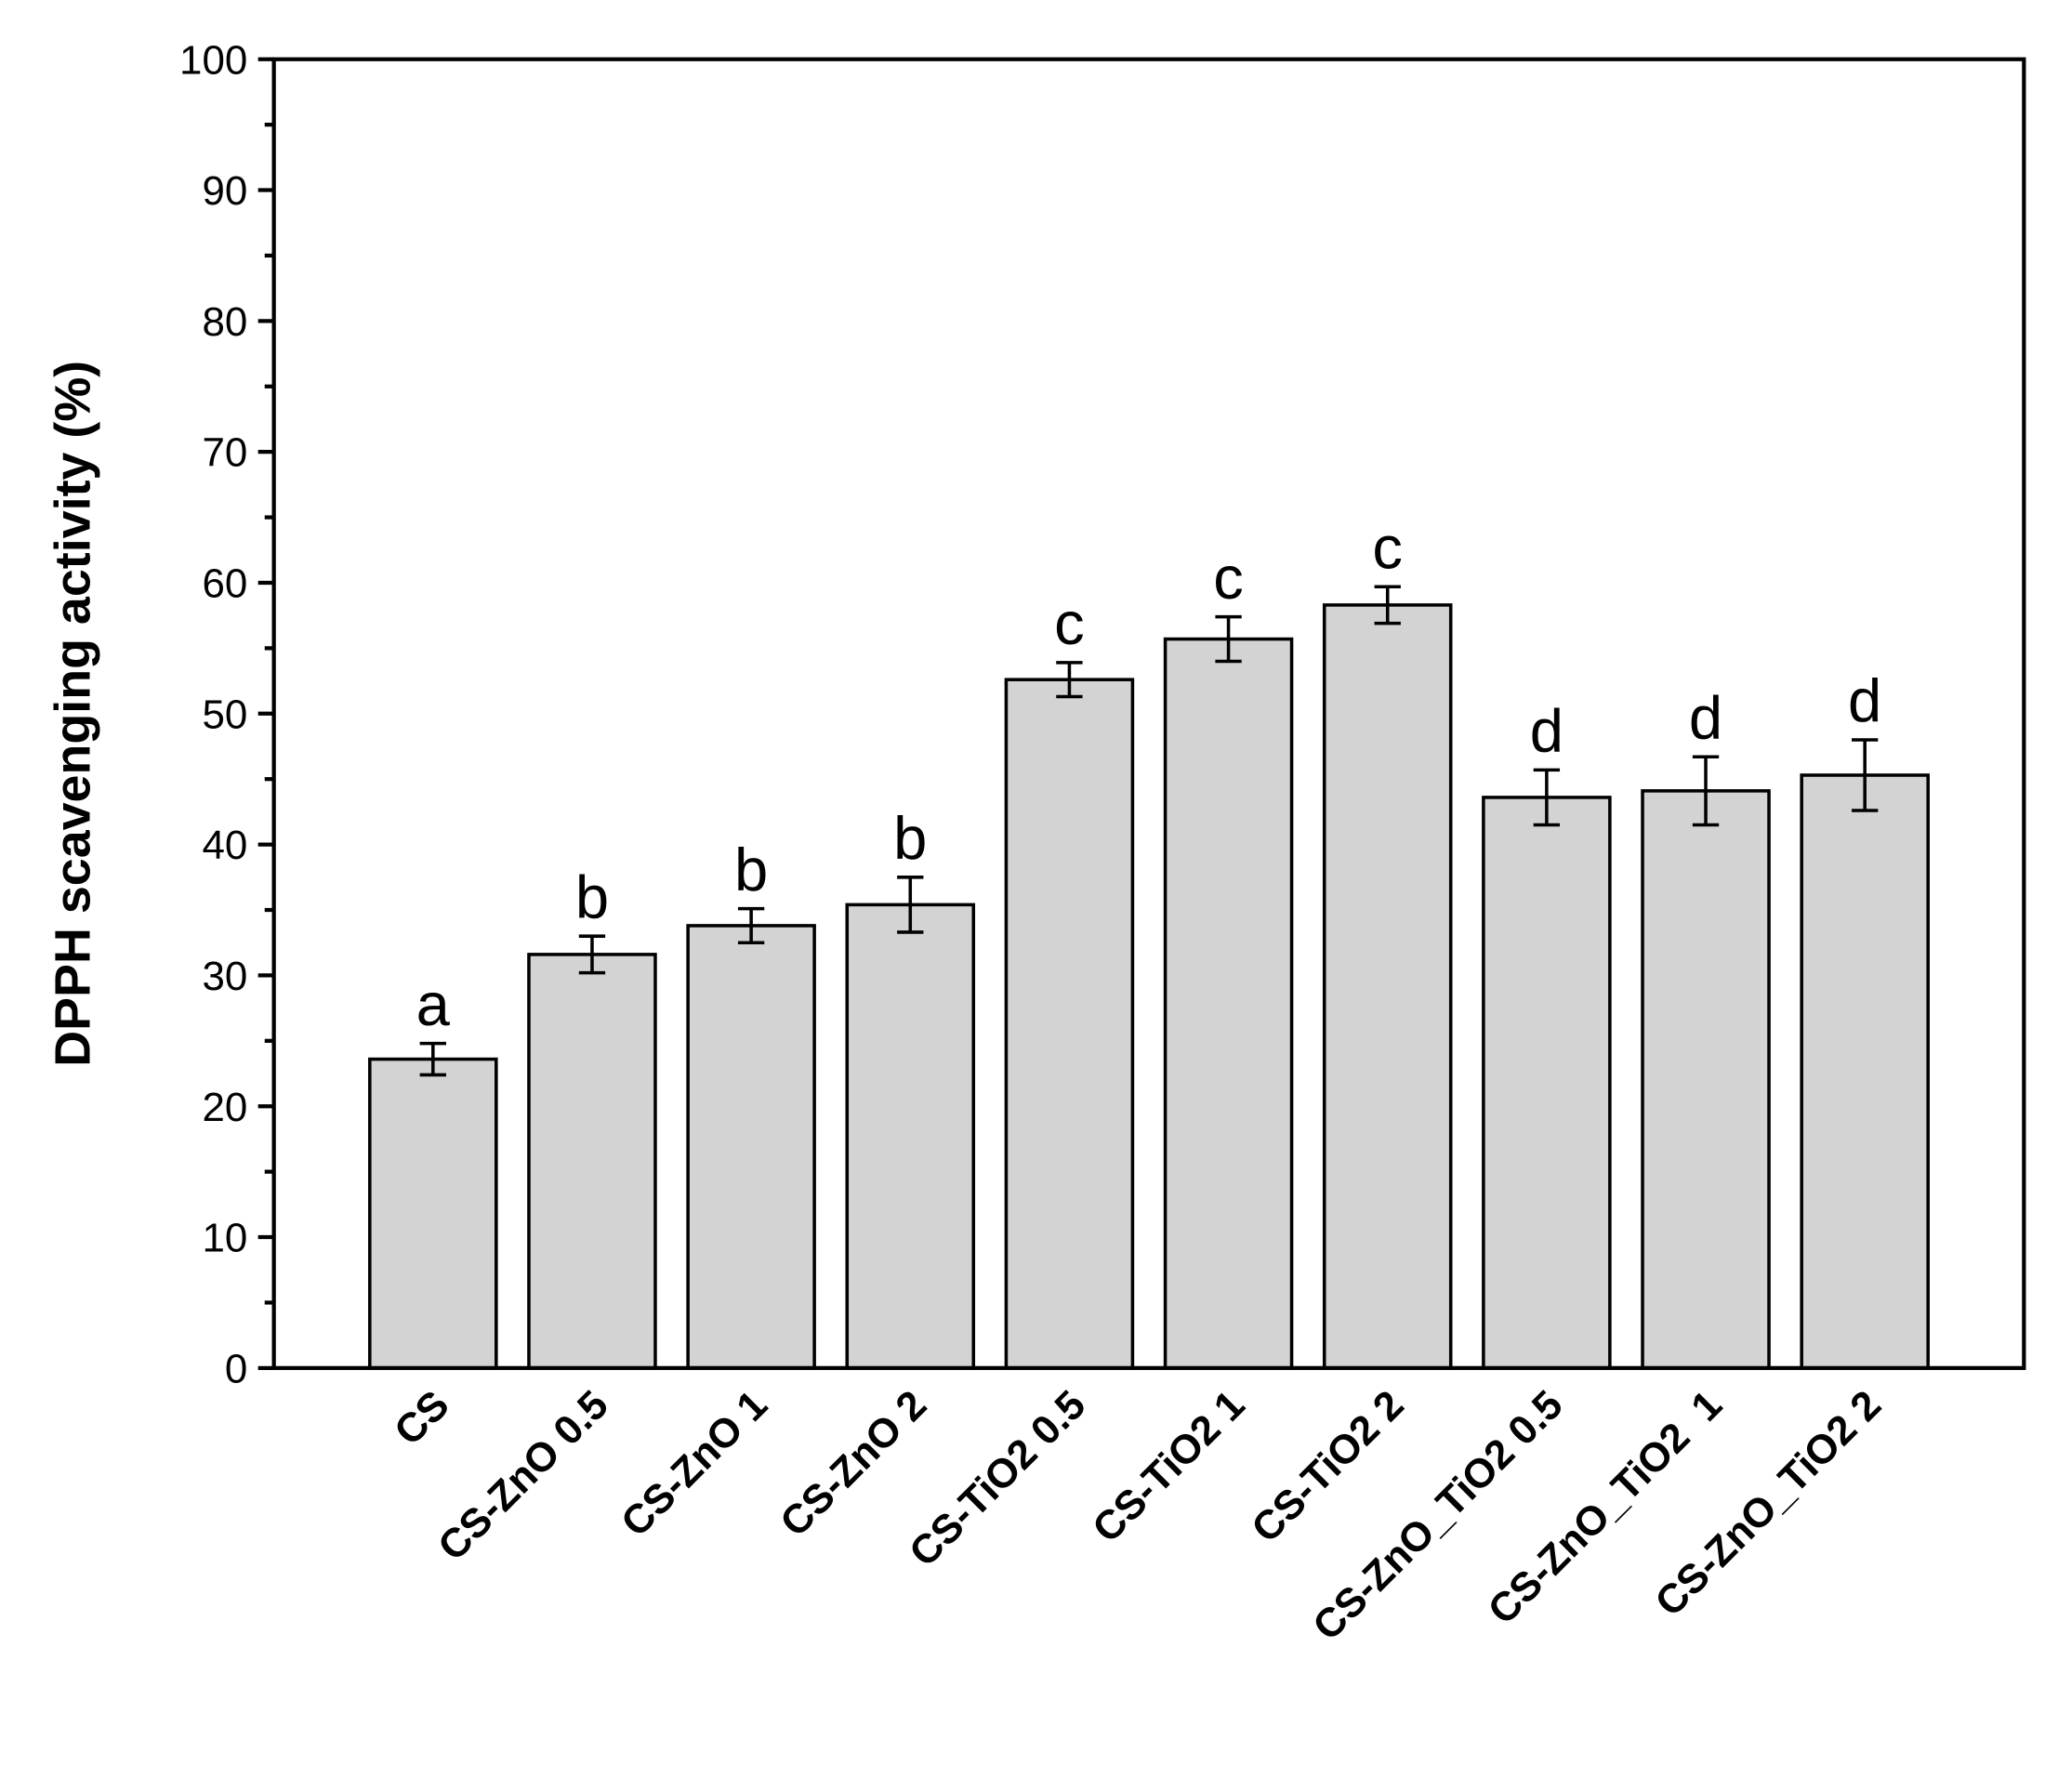 The image size is (2045, 1792). Describe the element at coordinates (1328, 1466) in the screenshot. I see `x-tick-label: CS-TiO2 2` at that location.